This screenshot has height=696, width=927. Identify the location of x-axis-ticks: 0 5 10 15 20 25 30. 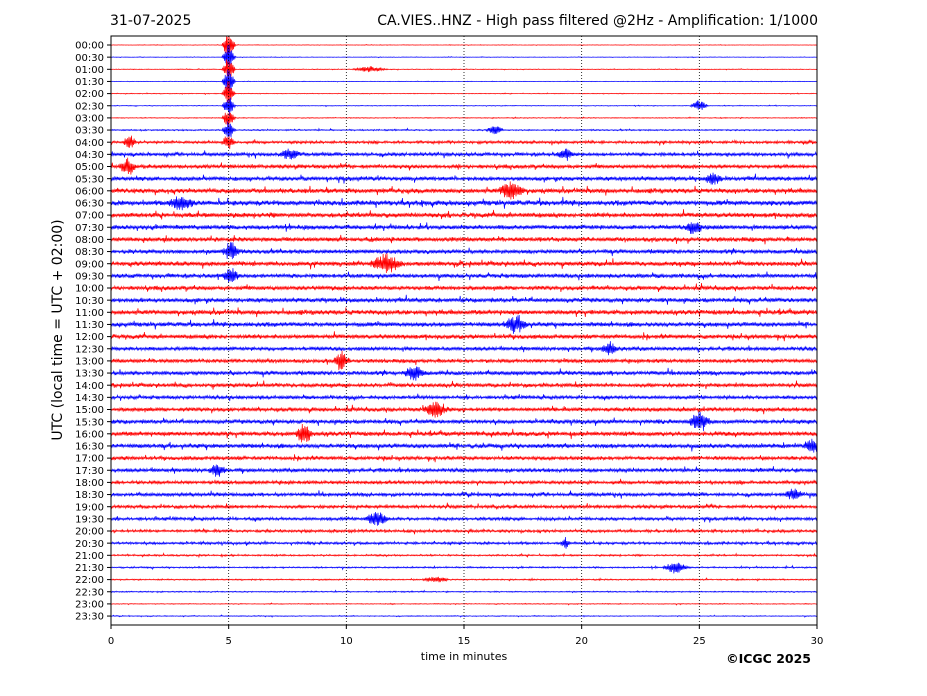
(466, 636).